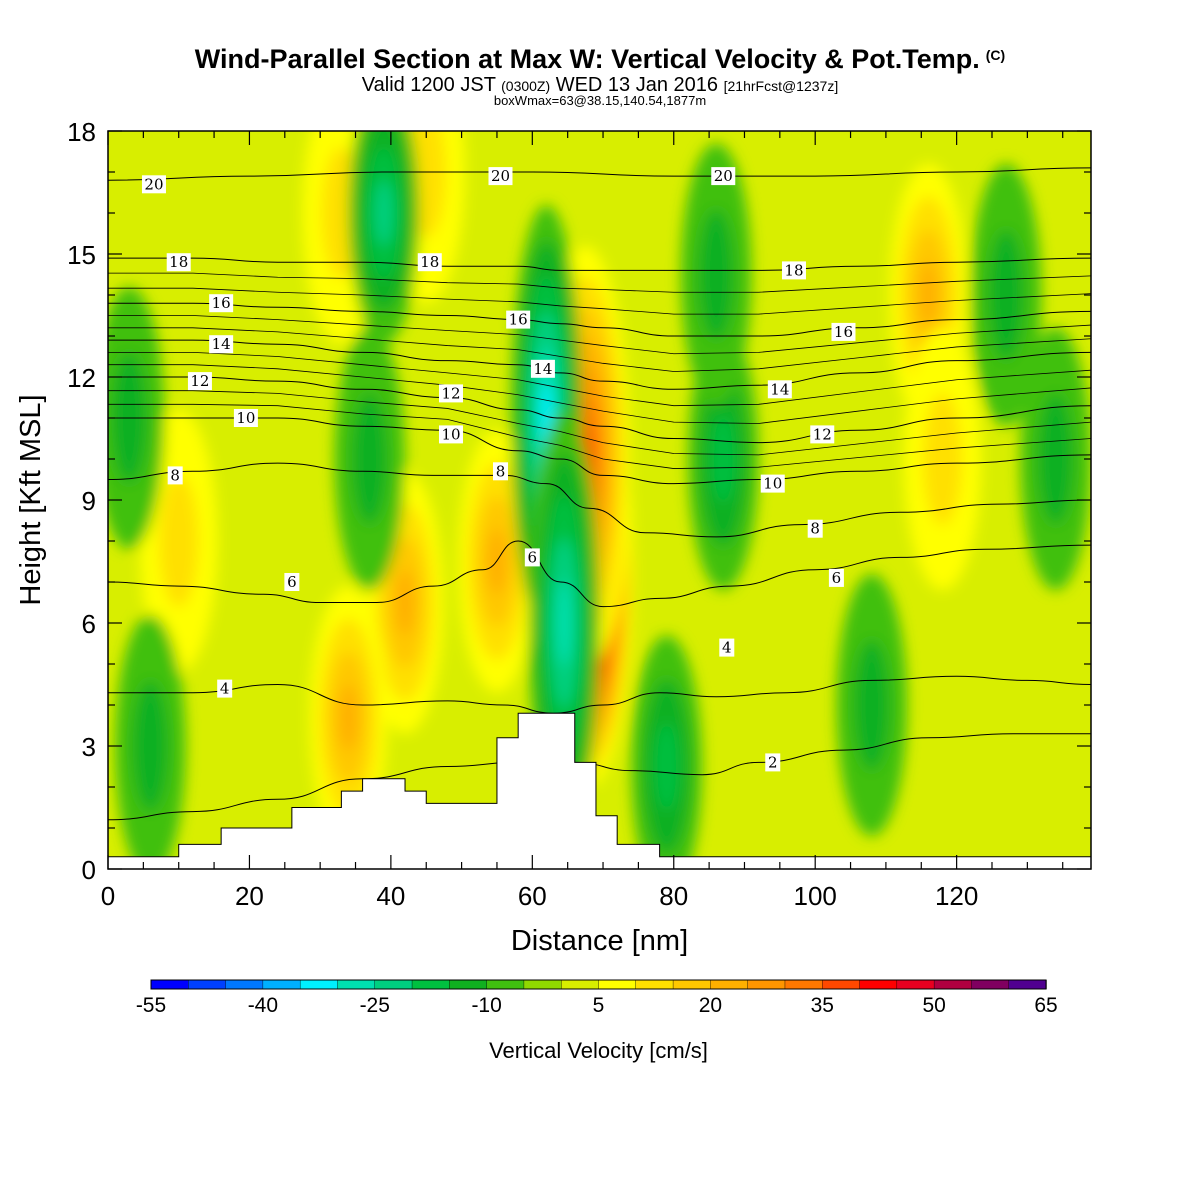 The width and height of the screenshot is (1200, 1200). What do you see at coordinates (822, 434) in the screenshot?
I see `isentrope-label-text: 12` at bounding box center [822, 434].